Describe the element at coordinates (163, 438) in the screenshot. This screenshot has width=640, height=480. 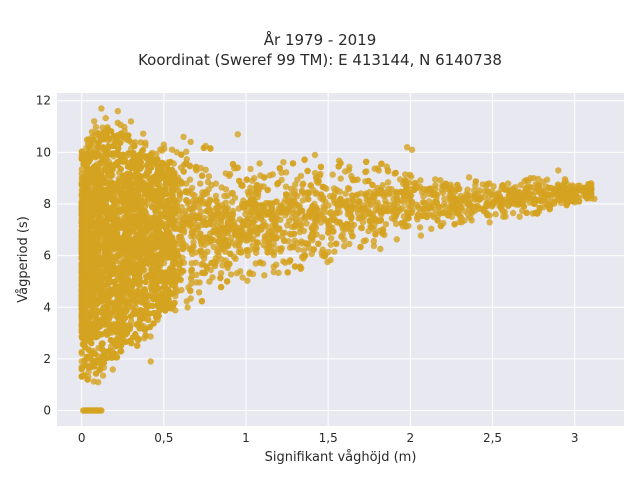
I see `x-tick-label: 0,5` at that location.